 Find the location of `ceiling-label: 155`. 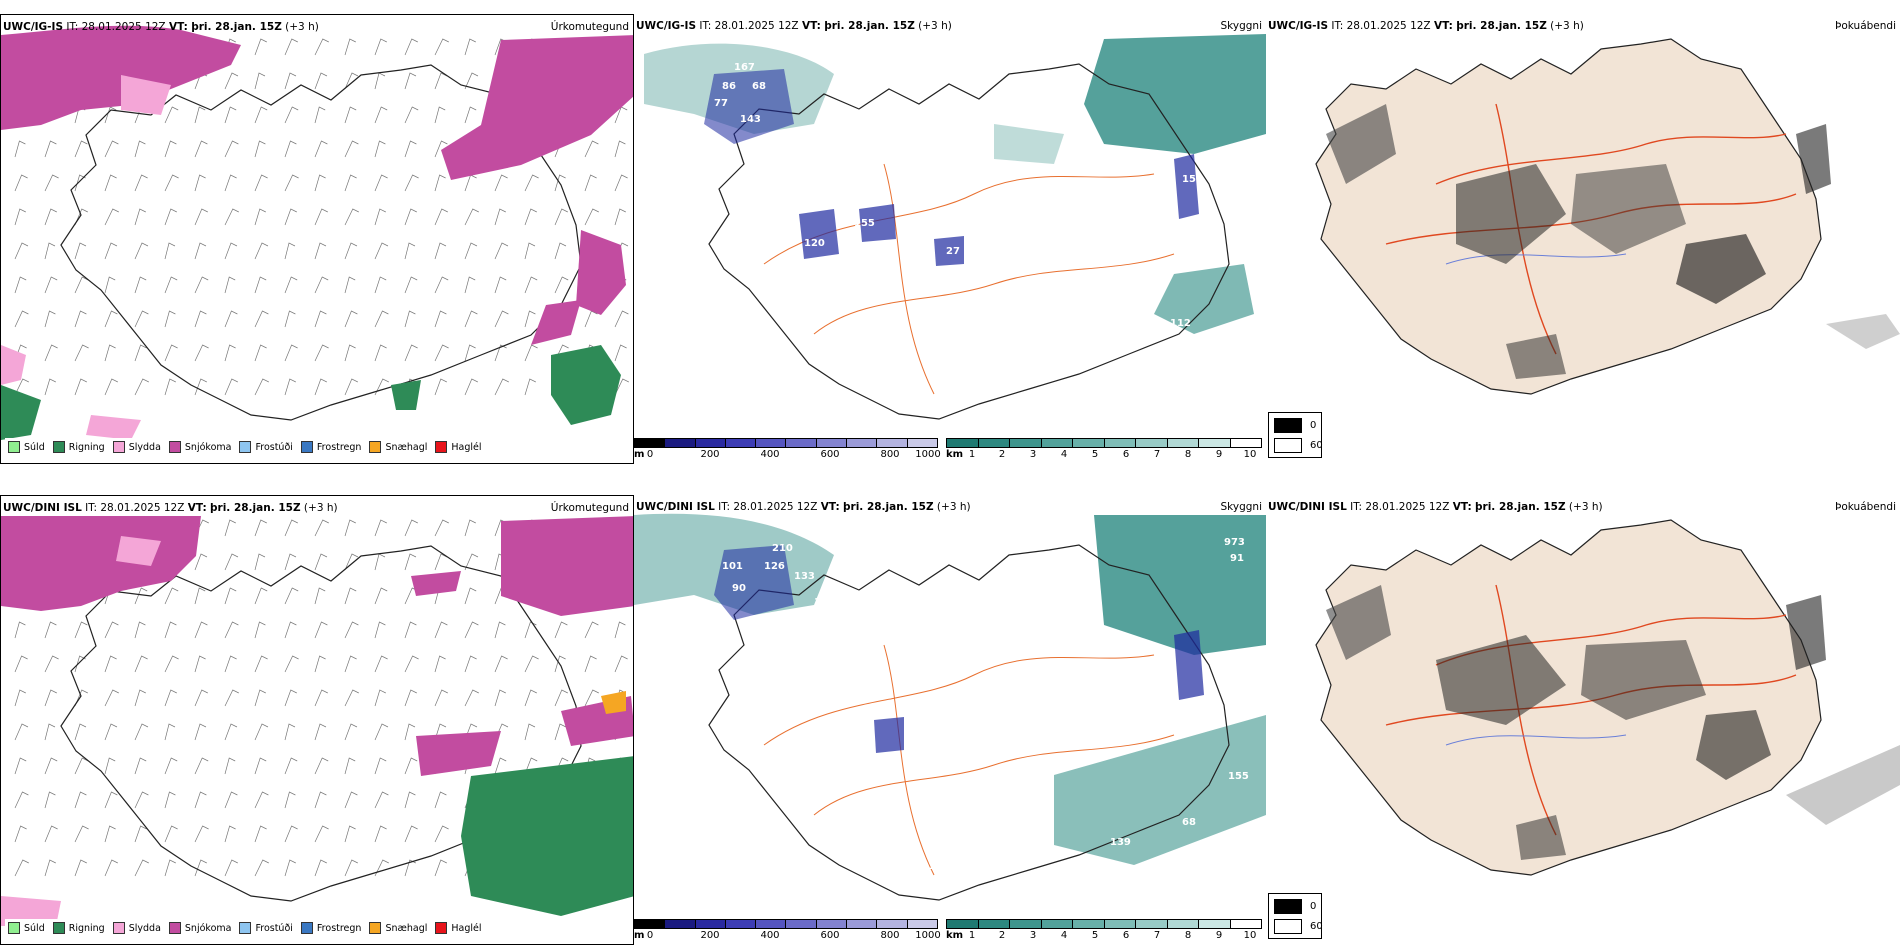

ceiling-label: 155 is located at coordinates (1238, 776).